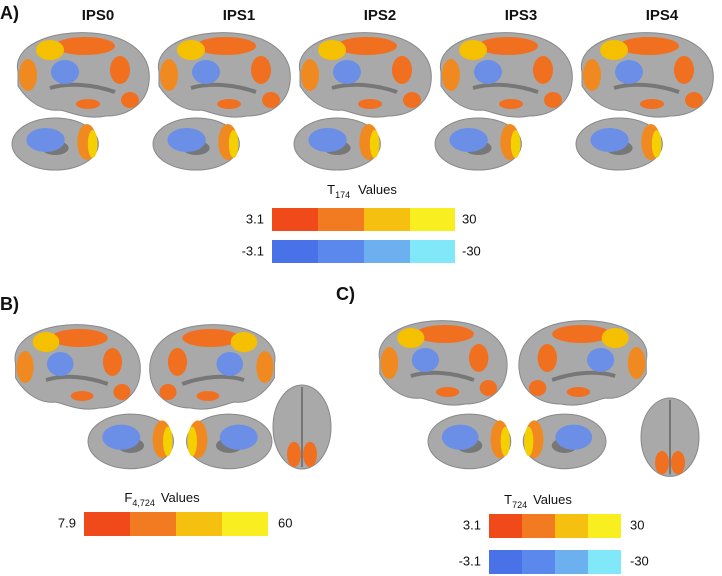 This screenshot has width=722, height=576. What do you see at coordinates (143, 503) in the screenshot?
I see `subscript: 4,724` at bounding box center [143, 503].